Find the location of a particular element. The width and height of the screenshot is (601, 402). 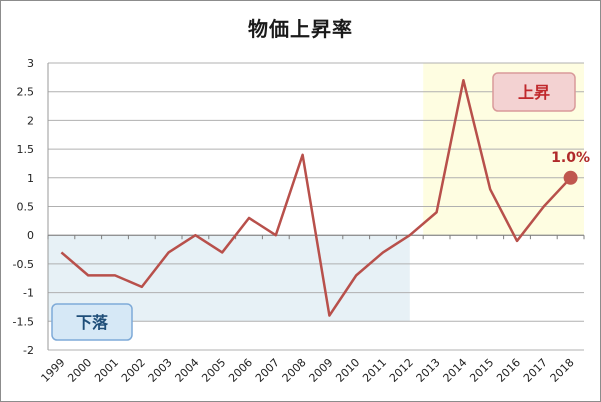

x-tick-label: 2005 is located at coordinates (213, 370).